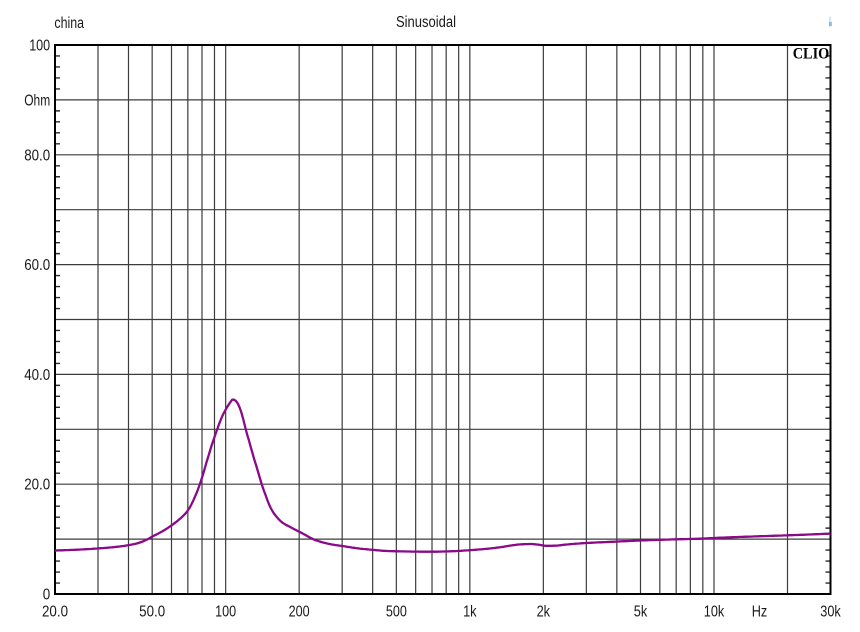 The height and width of the screenshot is (632, 860). I want to click on svg-text: 200, so click(299, 612).